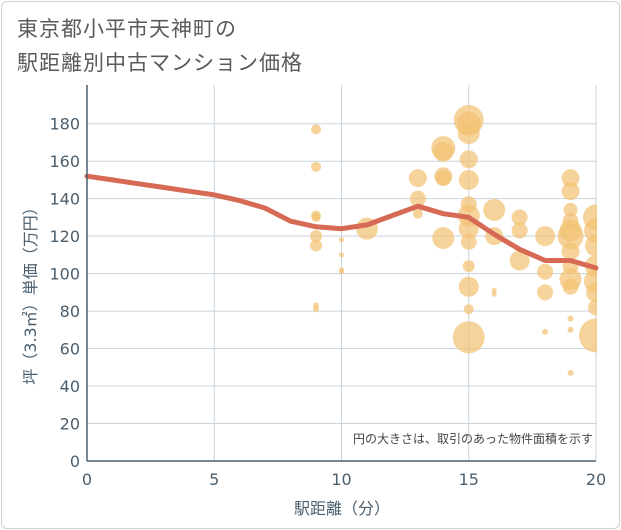 This screenshot has width=621, height=530. Describe the element at coordinates (64, 199) in the screenshot. I see `y-tick-label: 140` at that location.